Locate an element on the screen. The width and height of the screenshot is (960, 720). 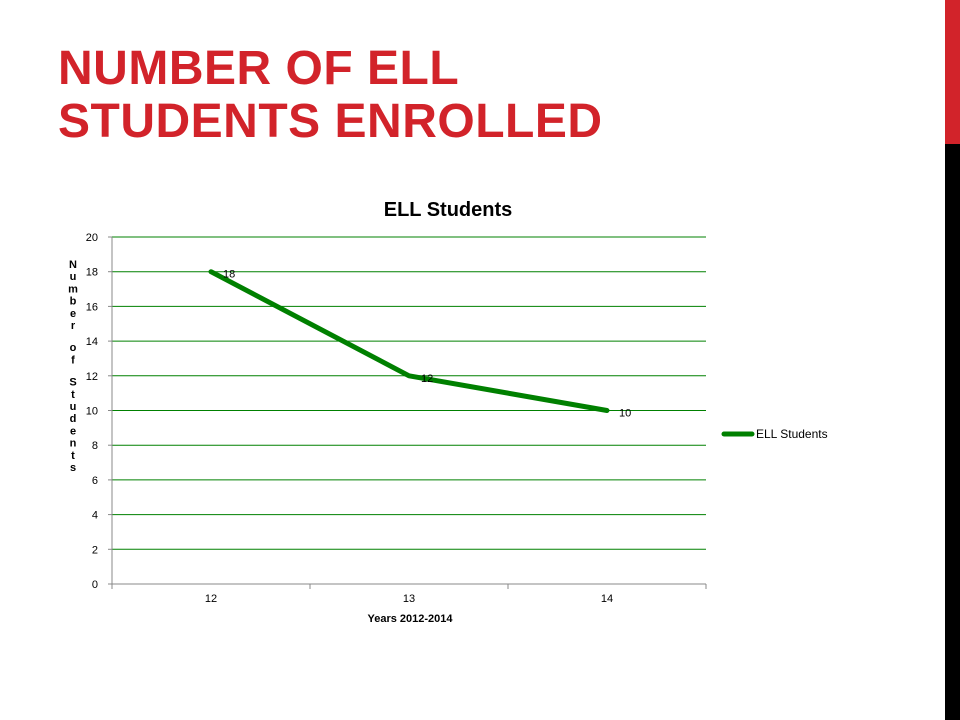
y-axis-title-letter: f is located at coordinates (73, 360).